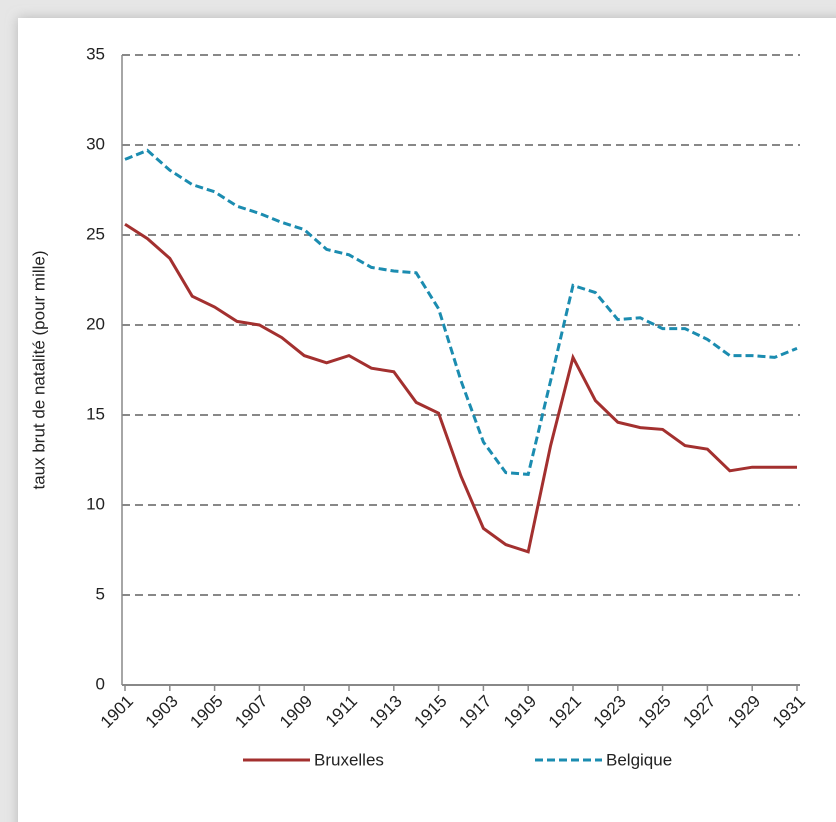 This screenshot has width=836, height=822. I want to click on y-tick-label: 5, so click(100, 593).